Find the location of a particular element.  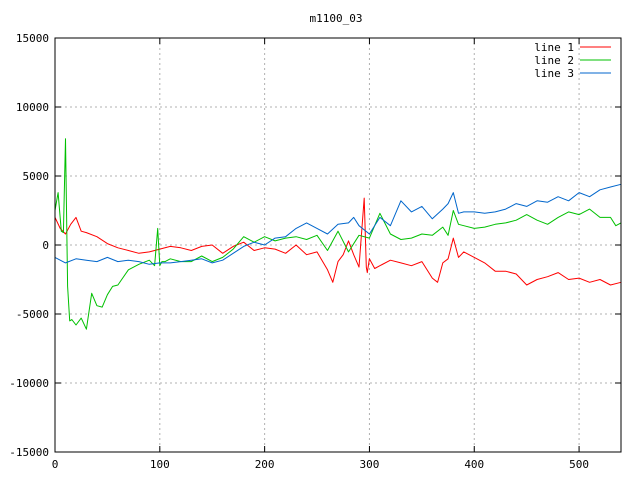

x-tick-label: 200 is located at coordinates (265, 464).